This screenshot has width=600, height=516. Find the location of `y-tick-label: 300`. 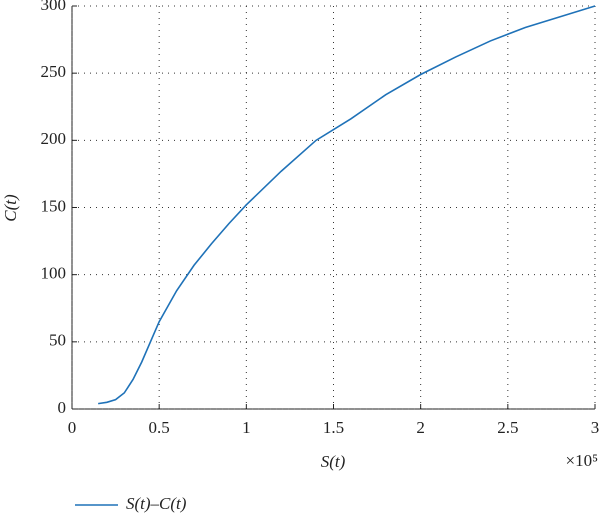

y-tick-label: 300 is located at coordinates (54, 7).